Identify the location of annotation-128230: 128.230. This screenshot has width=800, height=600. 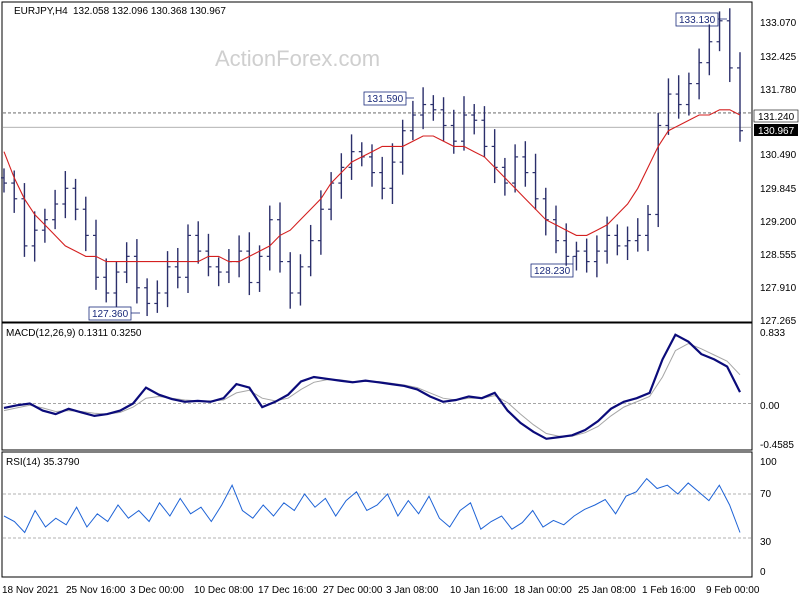
(552, 267).